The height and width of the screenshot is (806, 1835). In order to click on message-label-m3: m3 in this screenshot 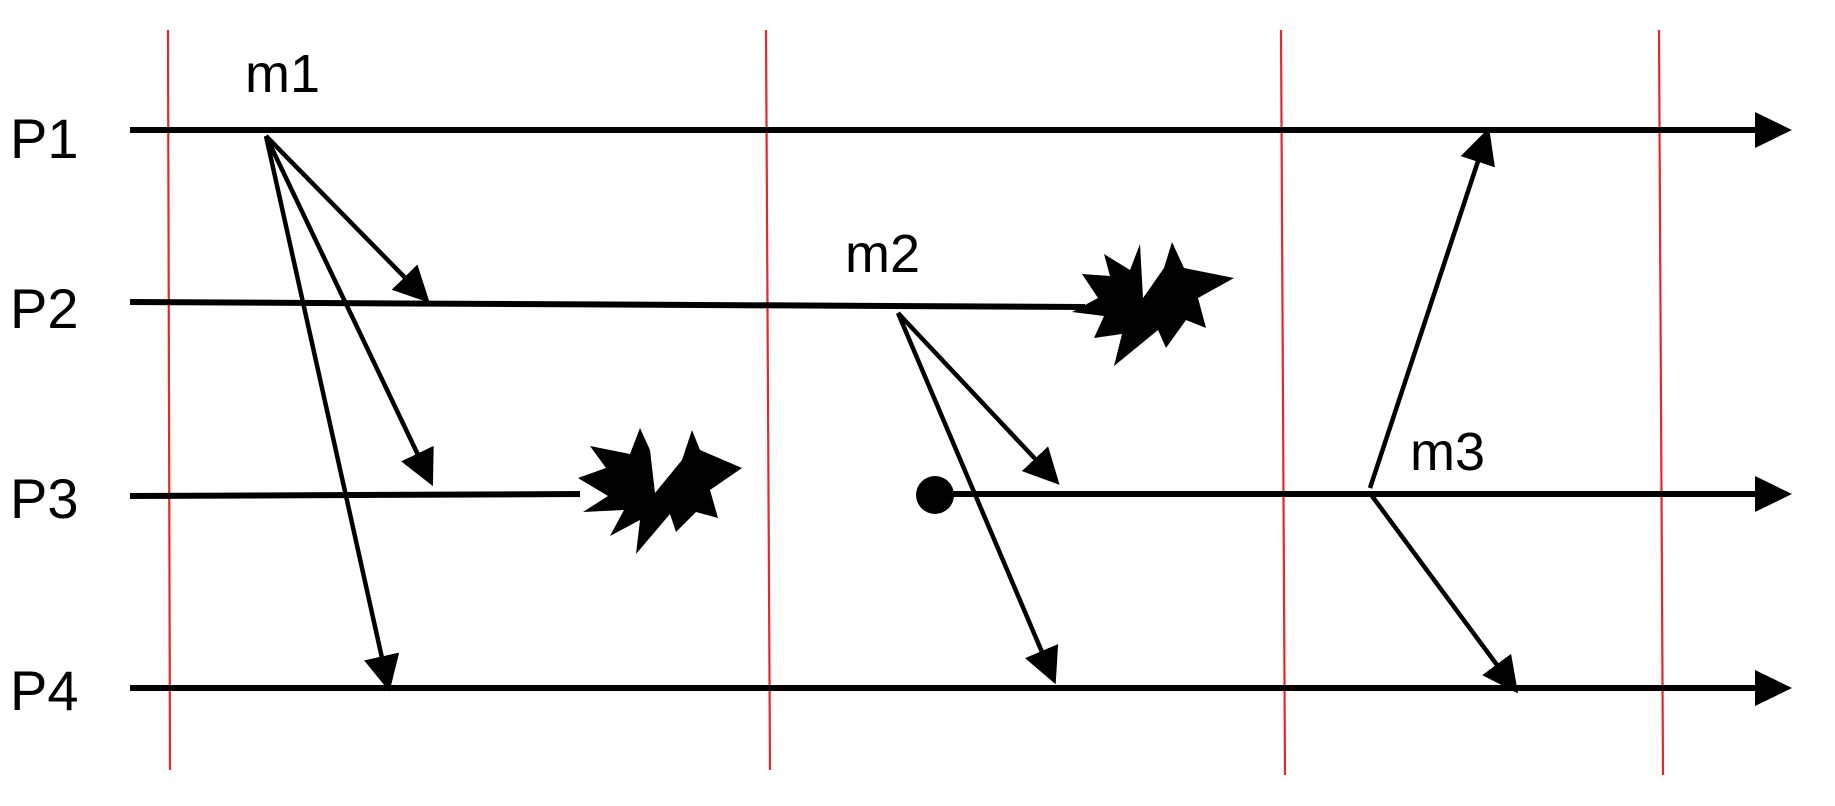, I will do `click(1447, 452)`.